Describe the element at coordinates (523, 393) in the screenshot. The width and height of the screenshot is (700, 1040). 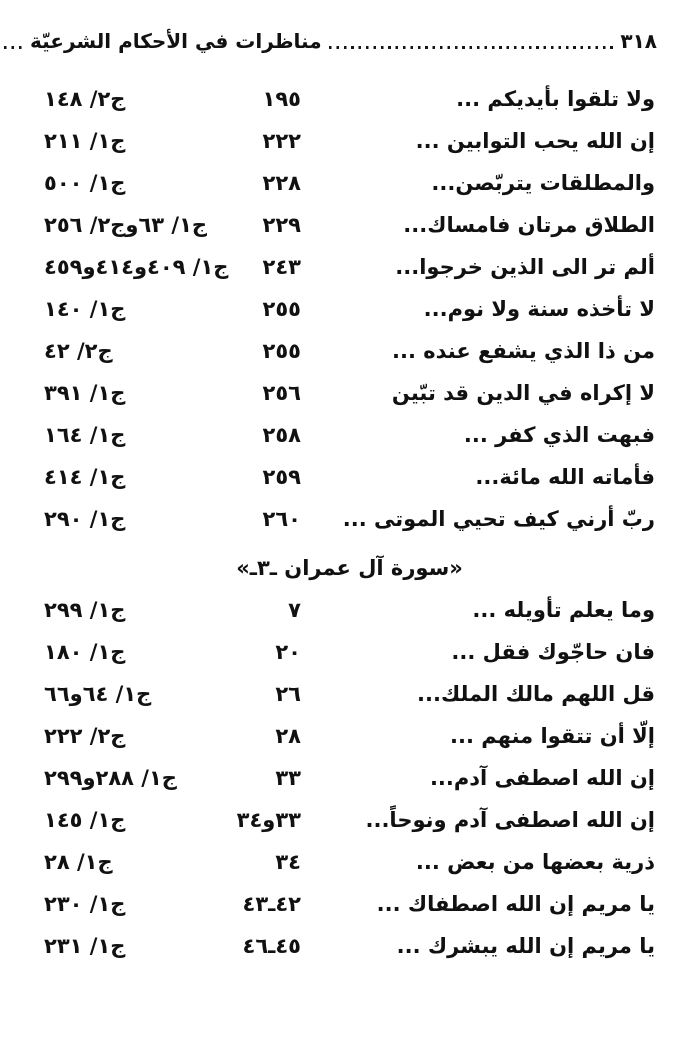
I see `verse-text: لا إكراه في الدين قد تبّين` at that location.